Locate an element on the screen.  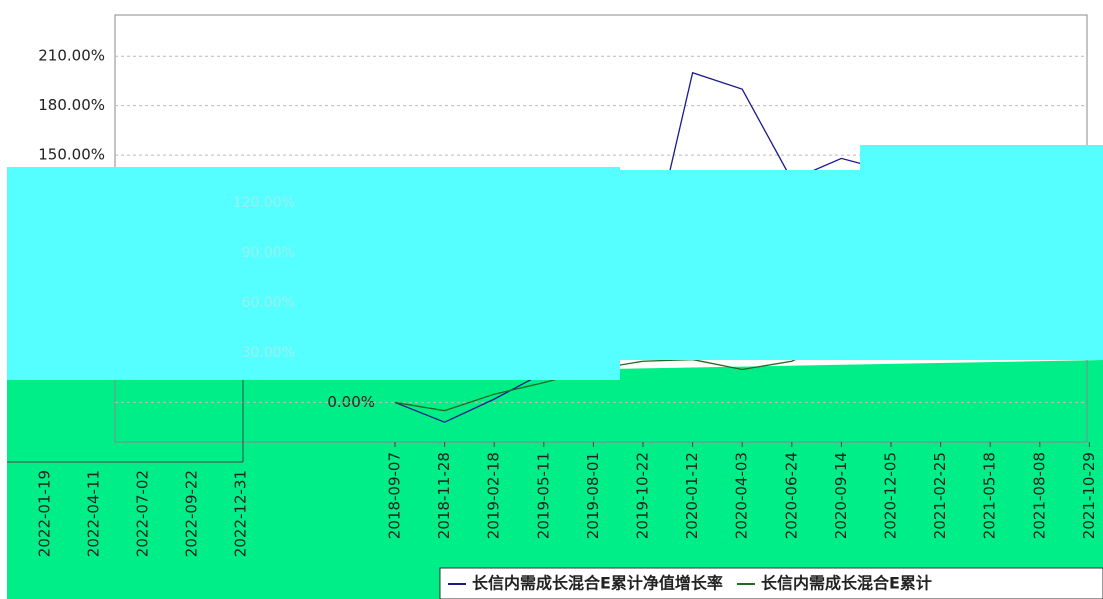
inset-x-label: 2022-12-31 is located at coordinates (241, 513).